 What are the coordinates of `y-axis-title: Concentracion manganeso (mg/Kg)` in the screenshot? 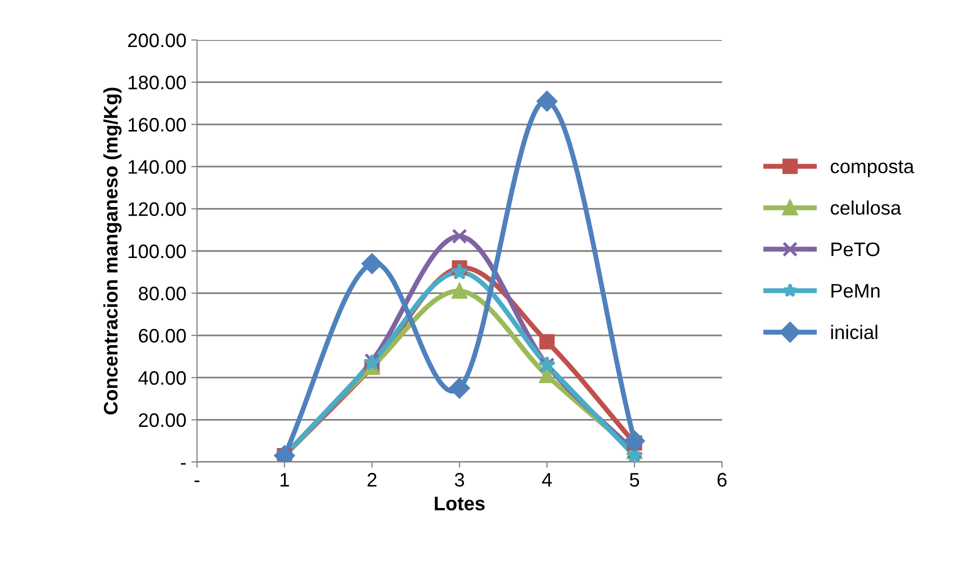 It's located at (112, 251).